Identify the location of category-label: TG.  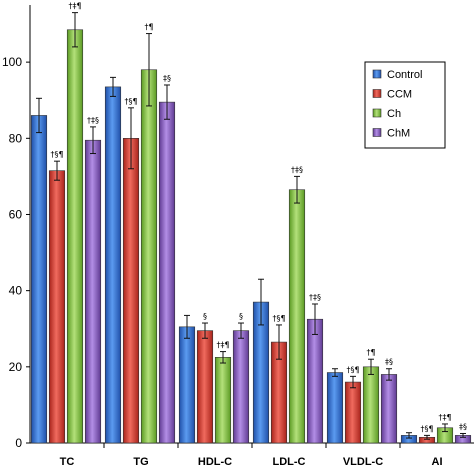
(140, 462).